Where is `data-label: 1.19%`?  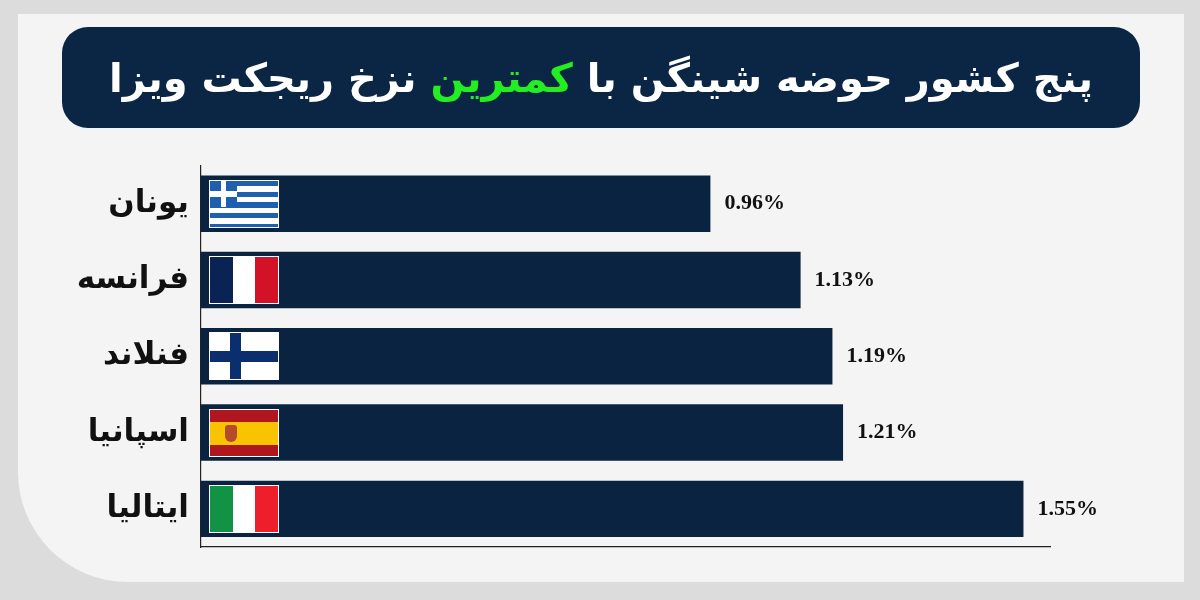
data-label: 1.19% is located at coordinates (876, 354).